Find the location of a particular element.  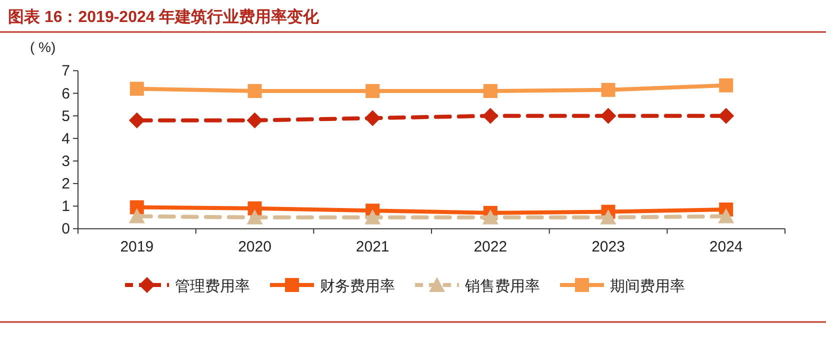

y-tick-label: 4 is located at coordinates (66, 139).